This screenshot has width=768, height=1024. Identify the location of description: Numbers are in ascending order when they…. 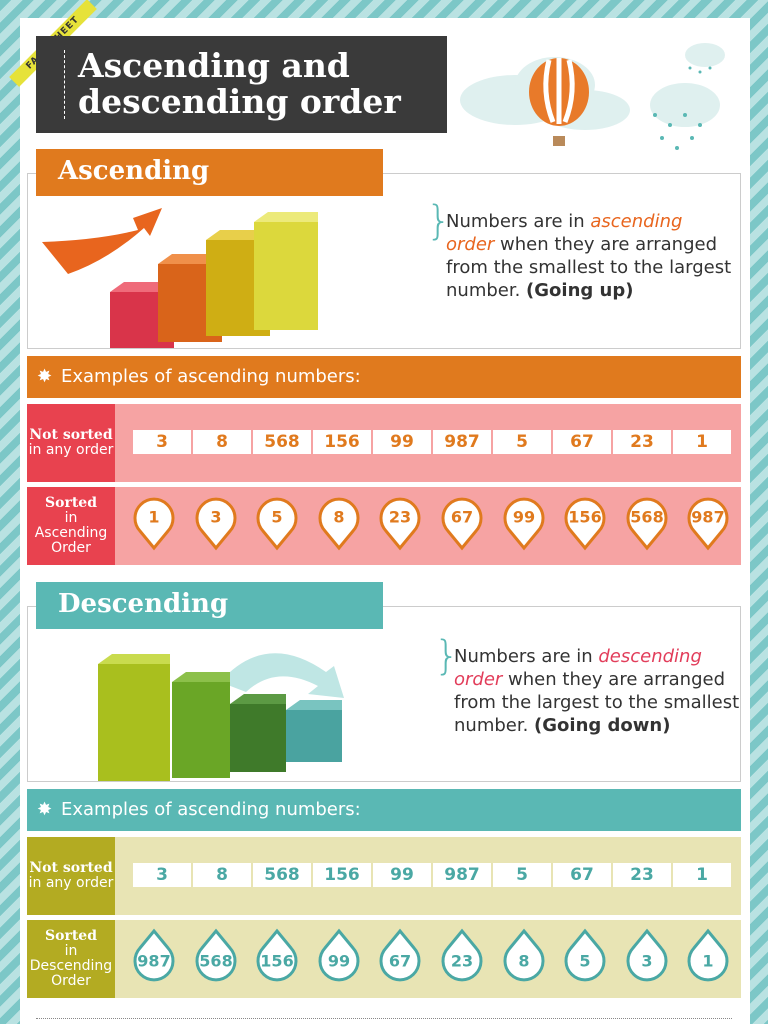
(581, 256).